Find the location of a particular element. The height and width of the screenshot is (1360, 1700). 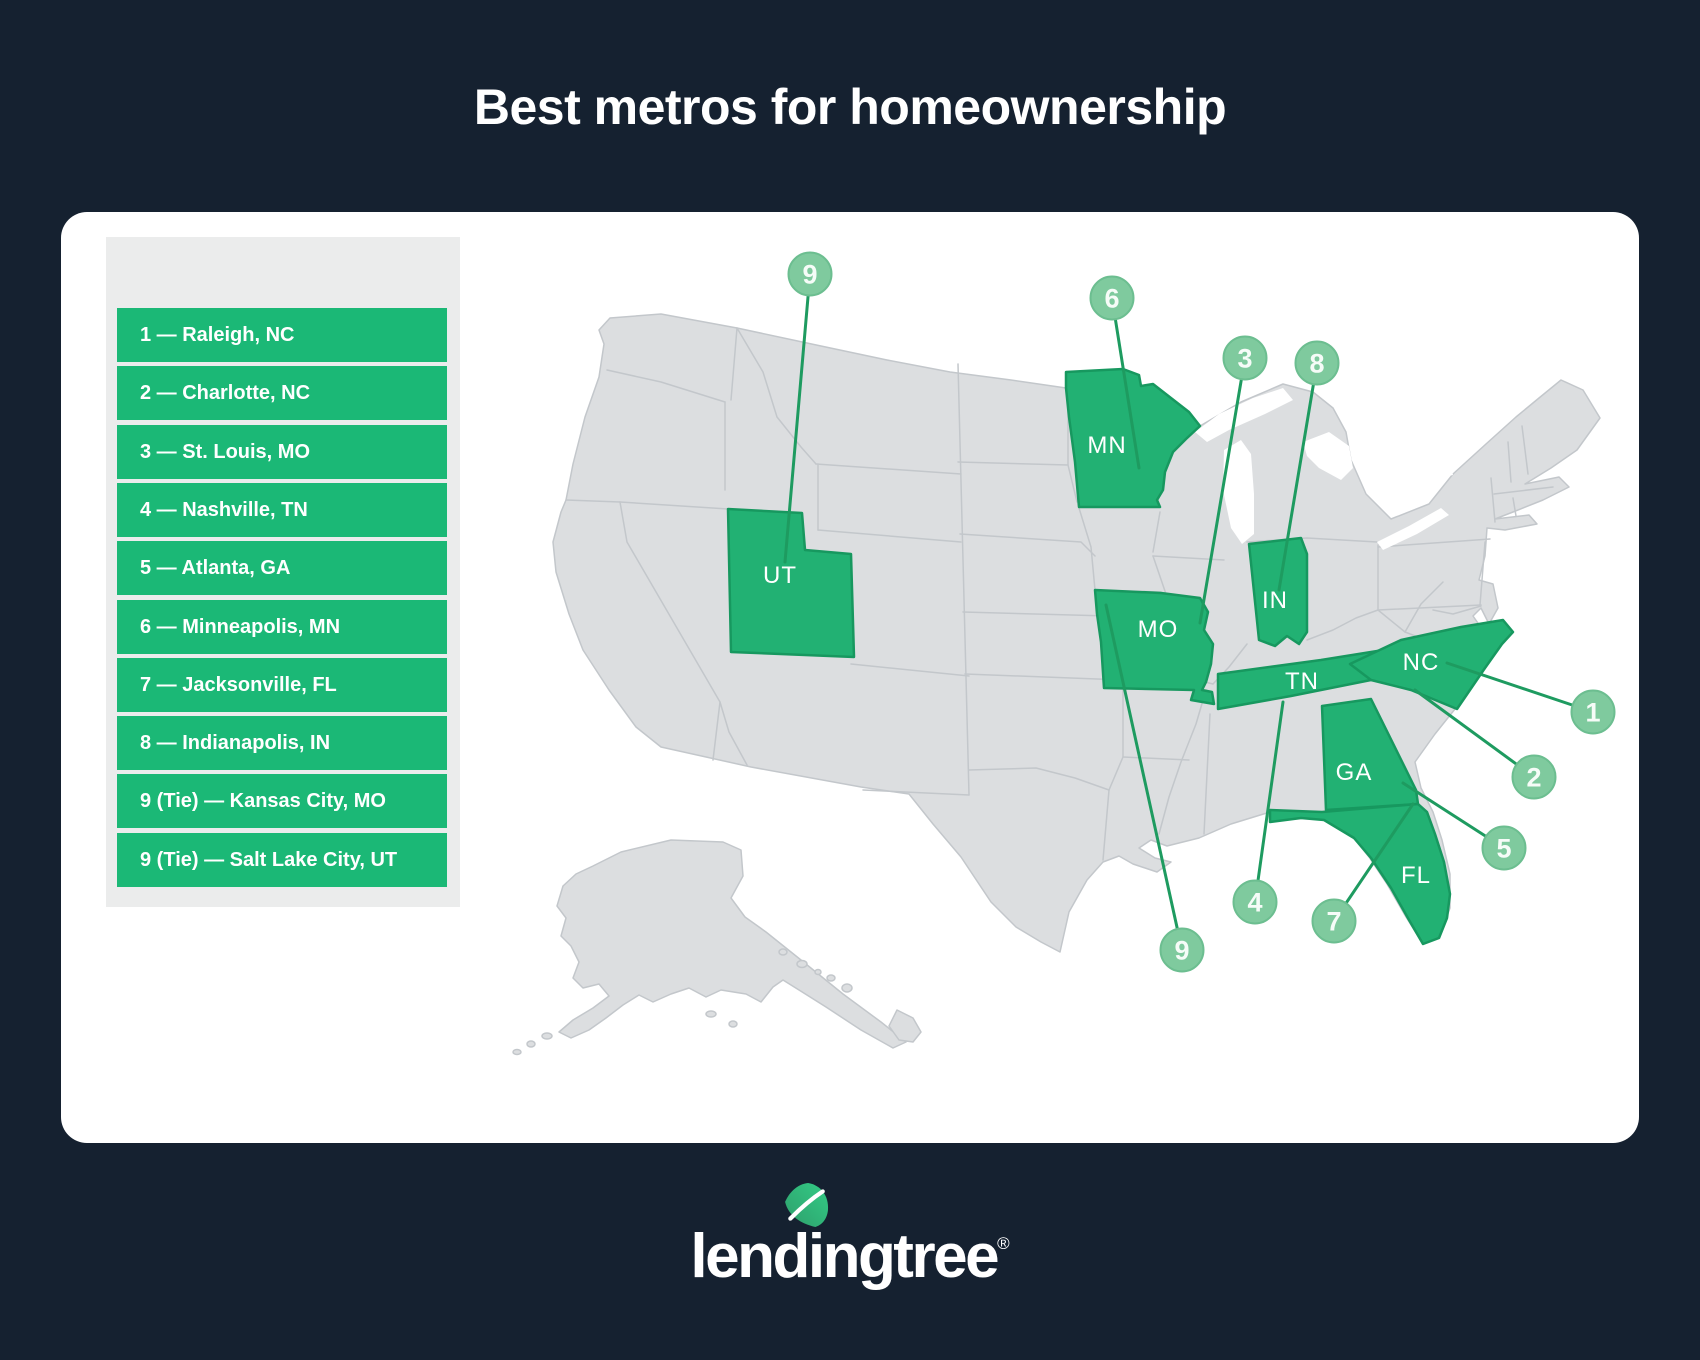

marker-number: 5 is located at coordinates (1503, 849).